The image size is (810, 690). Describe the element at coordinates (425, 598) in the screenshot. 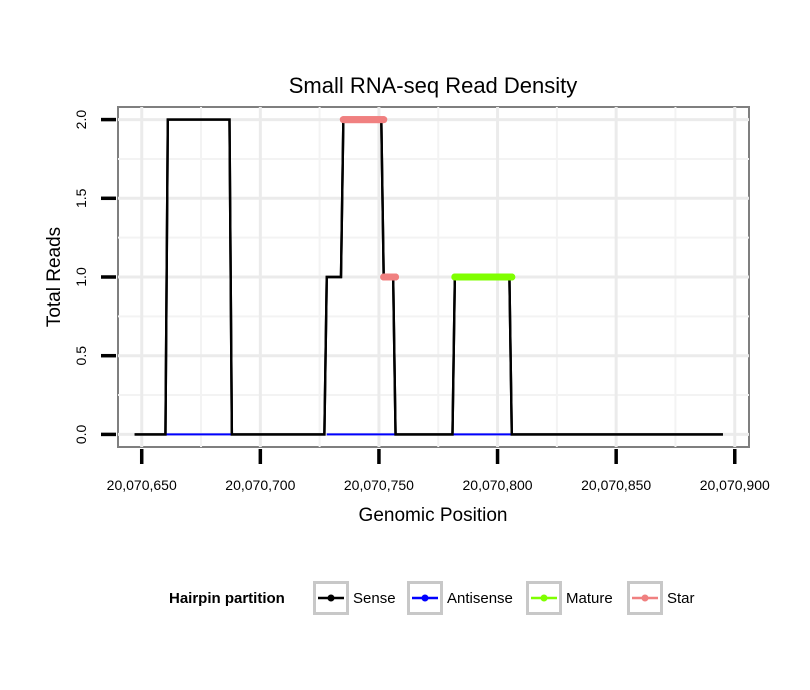

I see `legend-dot-antisense` at that location.